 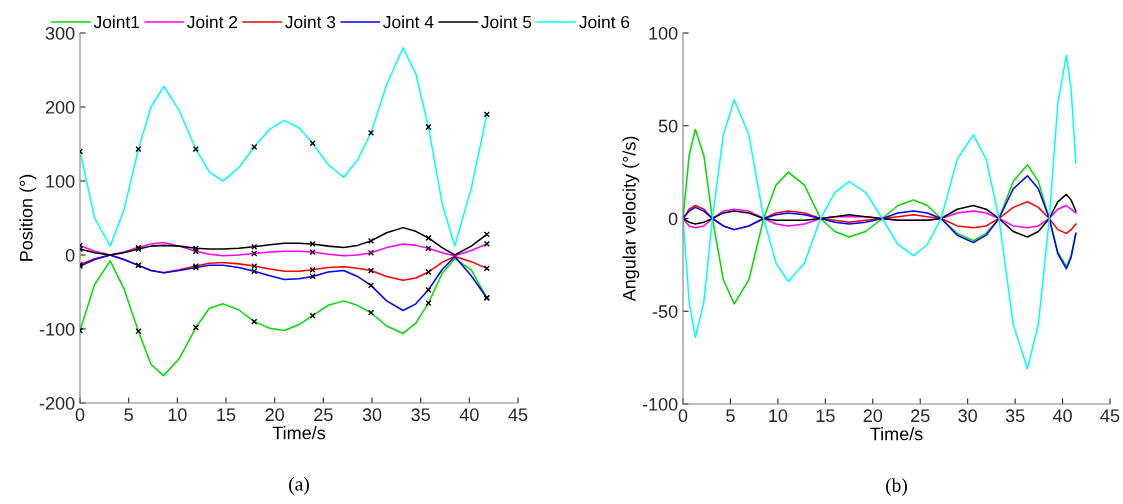 I want to click on legend-label: Joint 6, so click(x=604, y=22).